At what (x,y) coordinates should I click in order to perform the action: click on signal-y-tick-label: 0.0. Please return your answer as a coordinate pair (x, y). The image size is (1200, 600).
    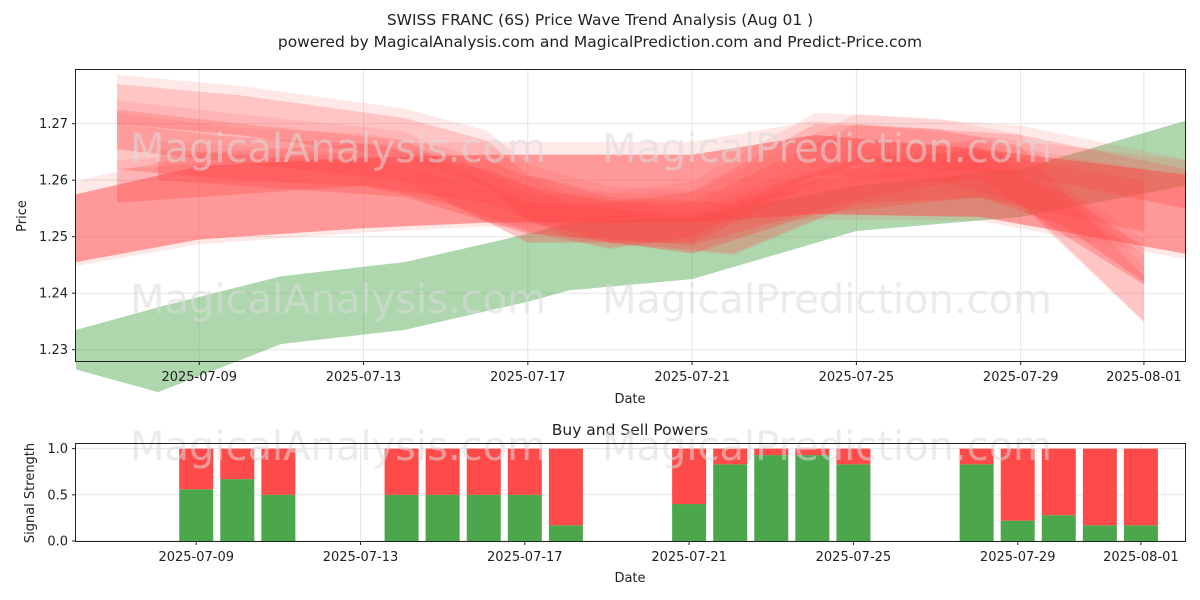
    Looking at the image, I should click on (57, 542).